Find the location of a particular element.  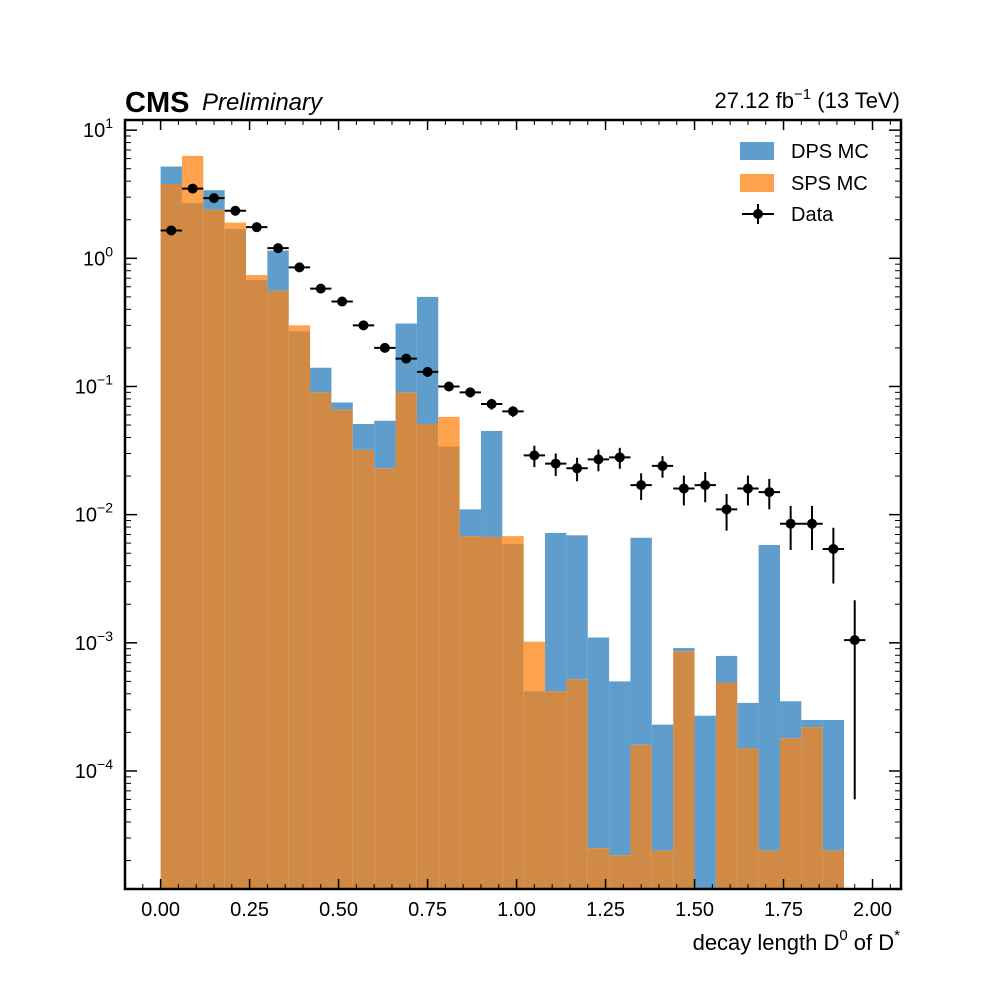

status-label: Preliminary is located at coordinates (263, 102).